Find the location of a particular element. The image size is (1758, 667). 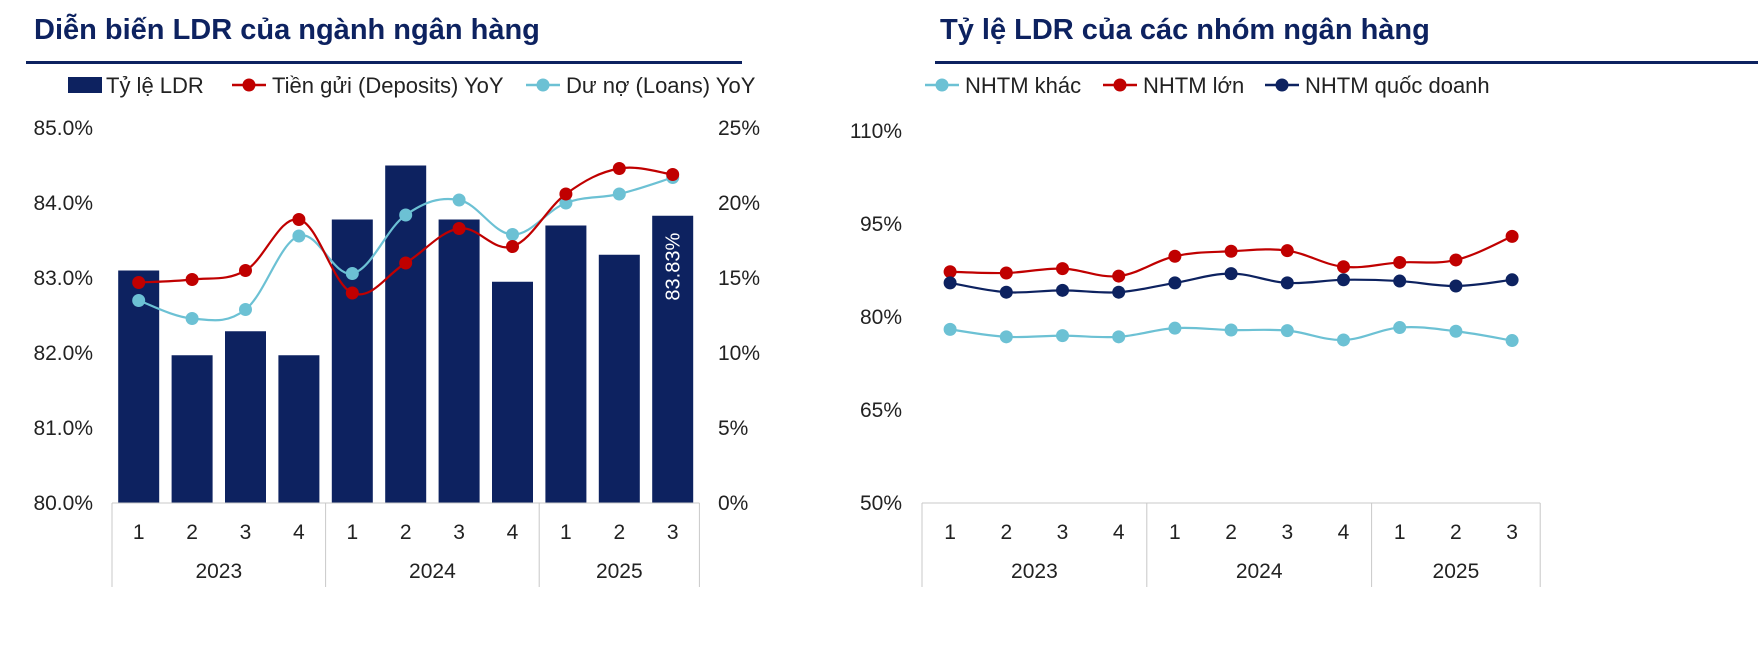

right-y-tick-label: 15% is located at coordinates (739, 278).